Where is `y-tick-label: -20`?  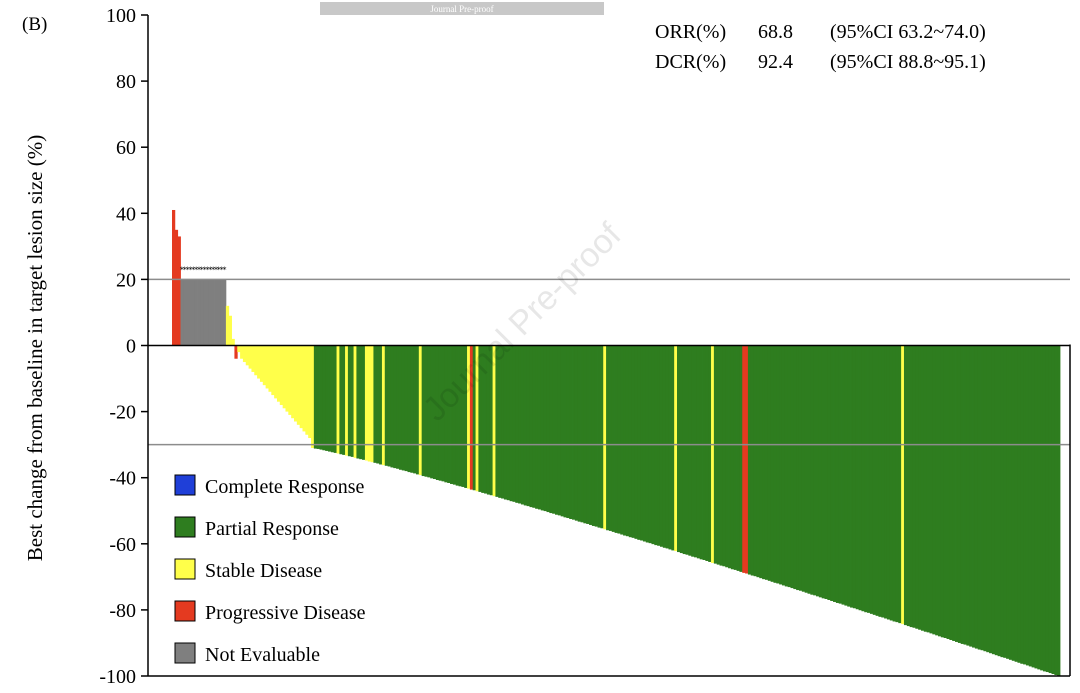 y-tick-label: -20 is located at coordinates (122, 413).